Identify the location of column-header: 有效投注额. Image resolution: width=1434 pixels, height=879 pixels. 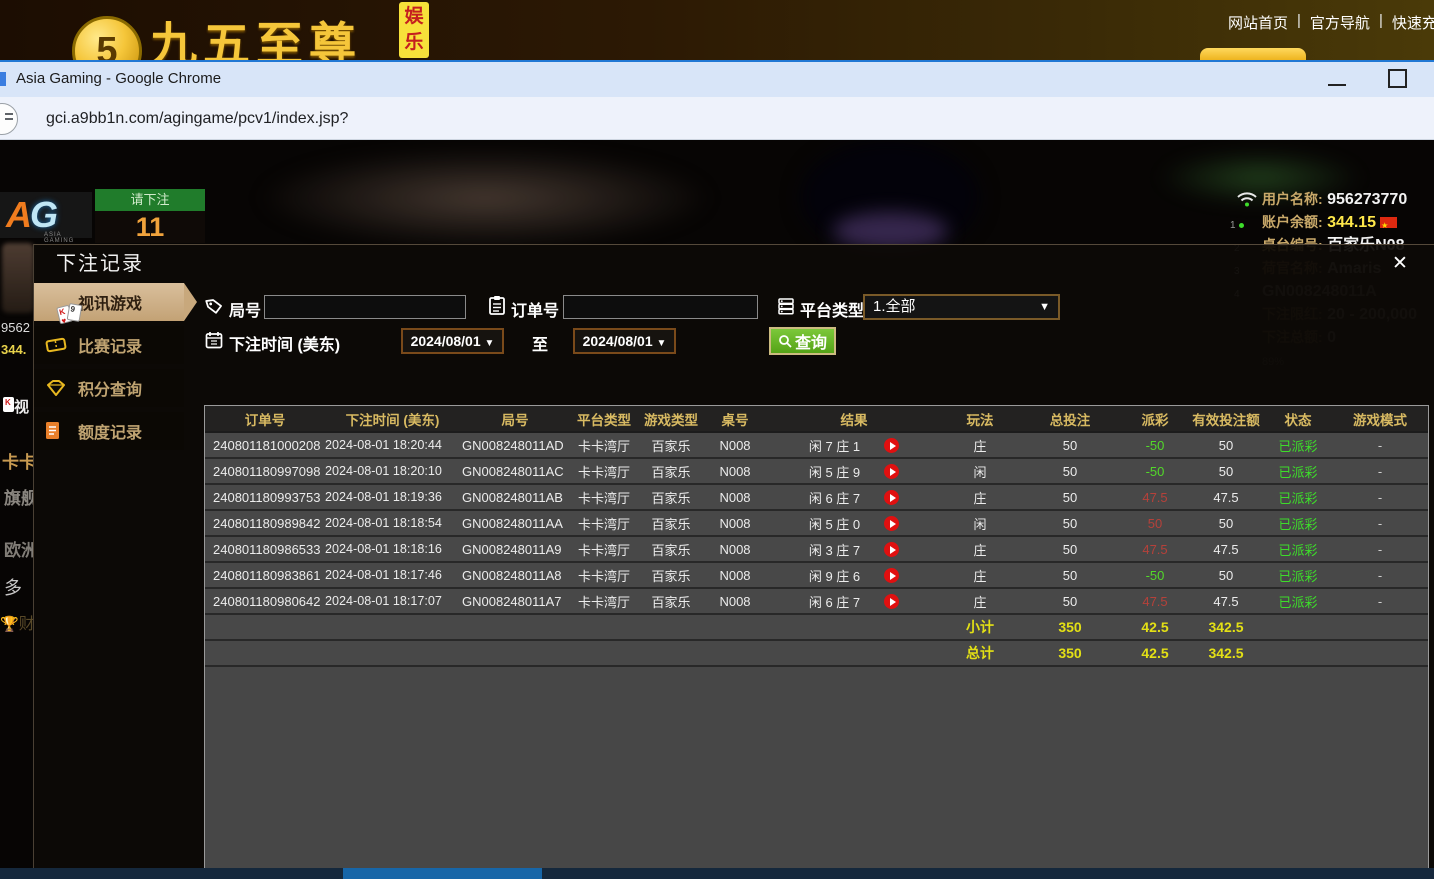
(1226, 420).